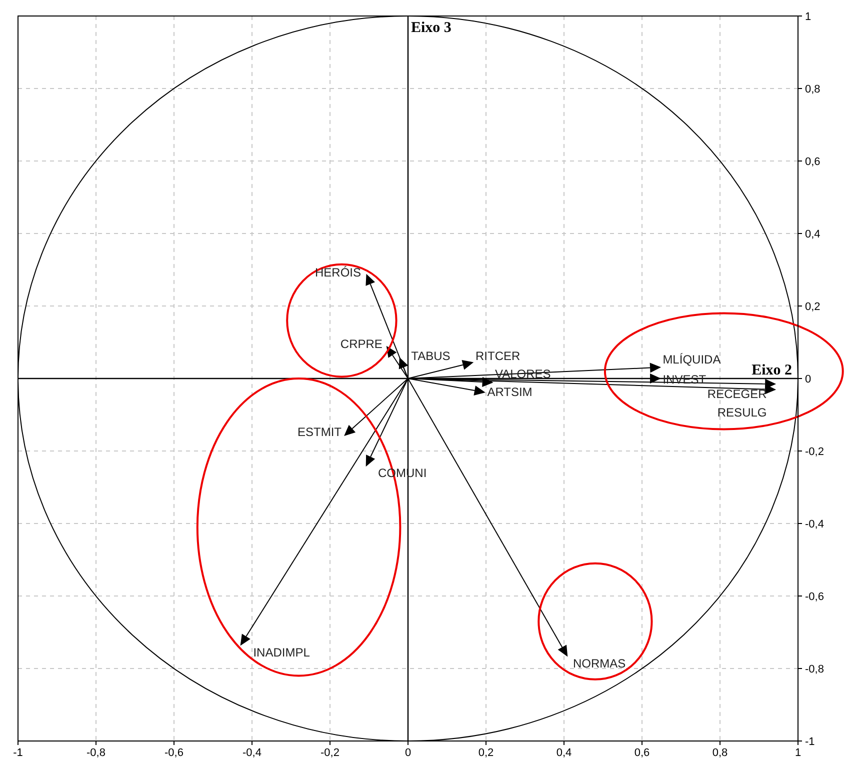  What do you see at coordinates (174, 753) in the screenshot?
I see `x-tick-label: -0,6` at bounding box center [174, 753].